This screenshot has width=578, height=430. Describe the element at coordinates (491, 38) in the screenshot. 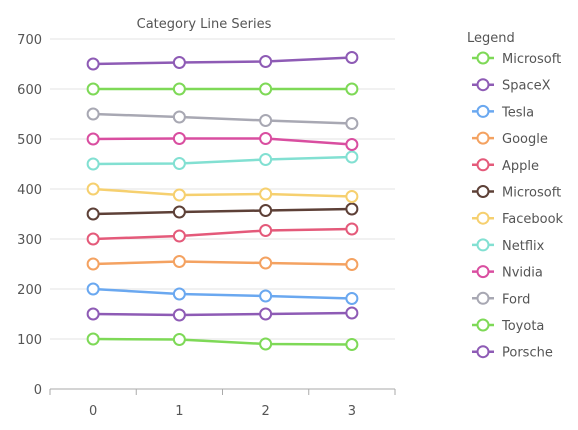

I see `legend-title: Legend` at that location.